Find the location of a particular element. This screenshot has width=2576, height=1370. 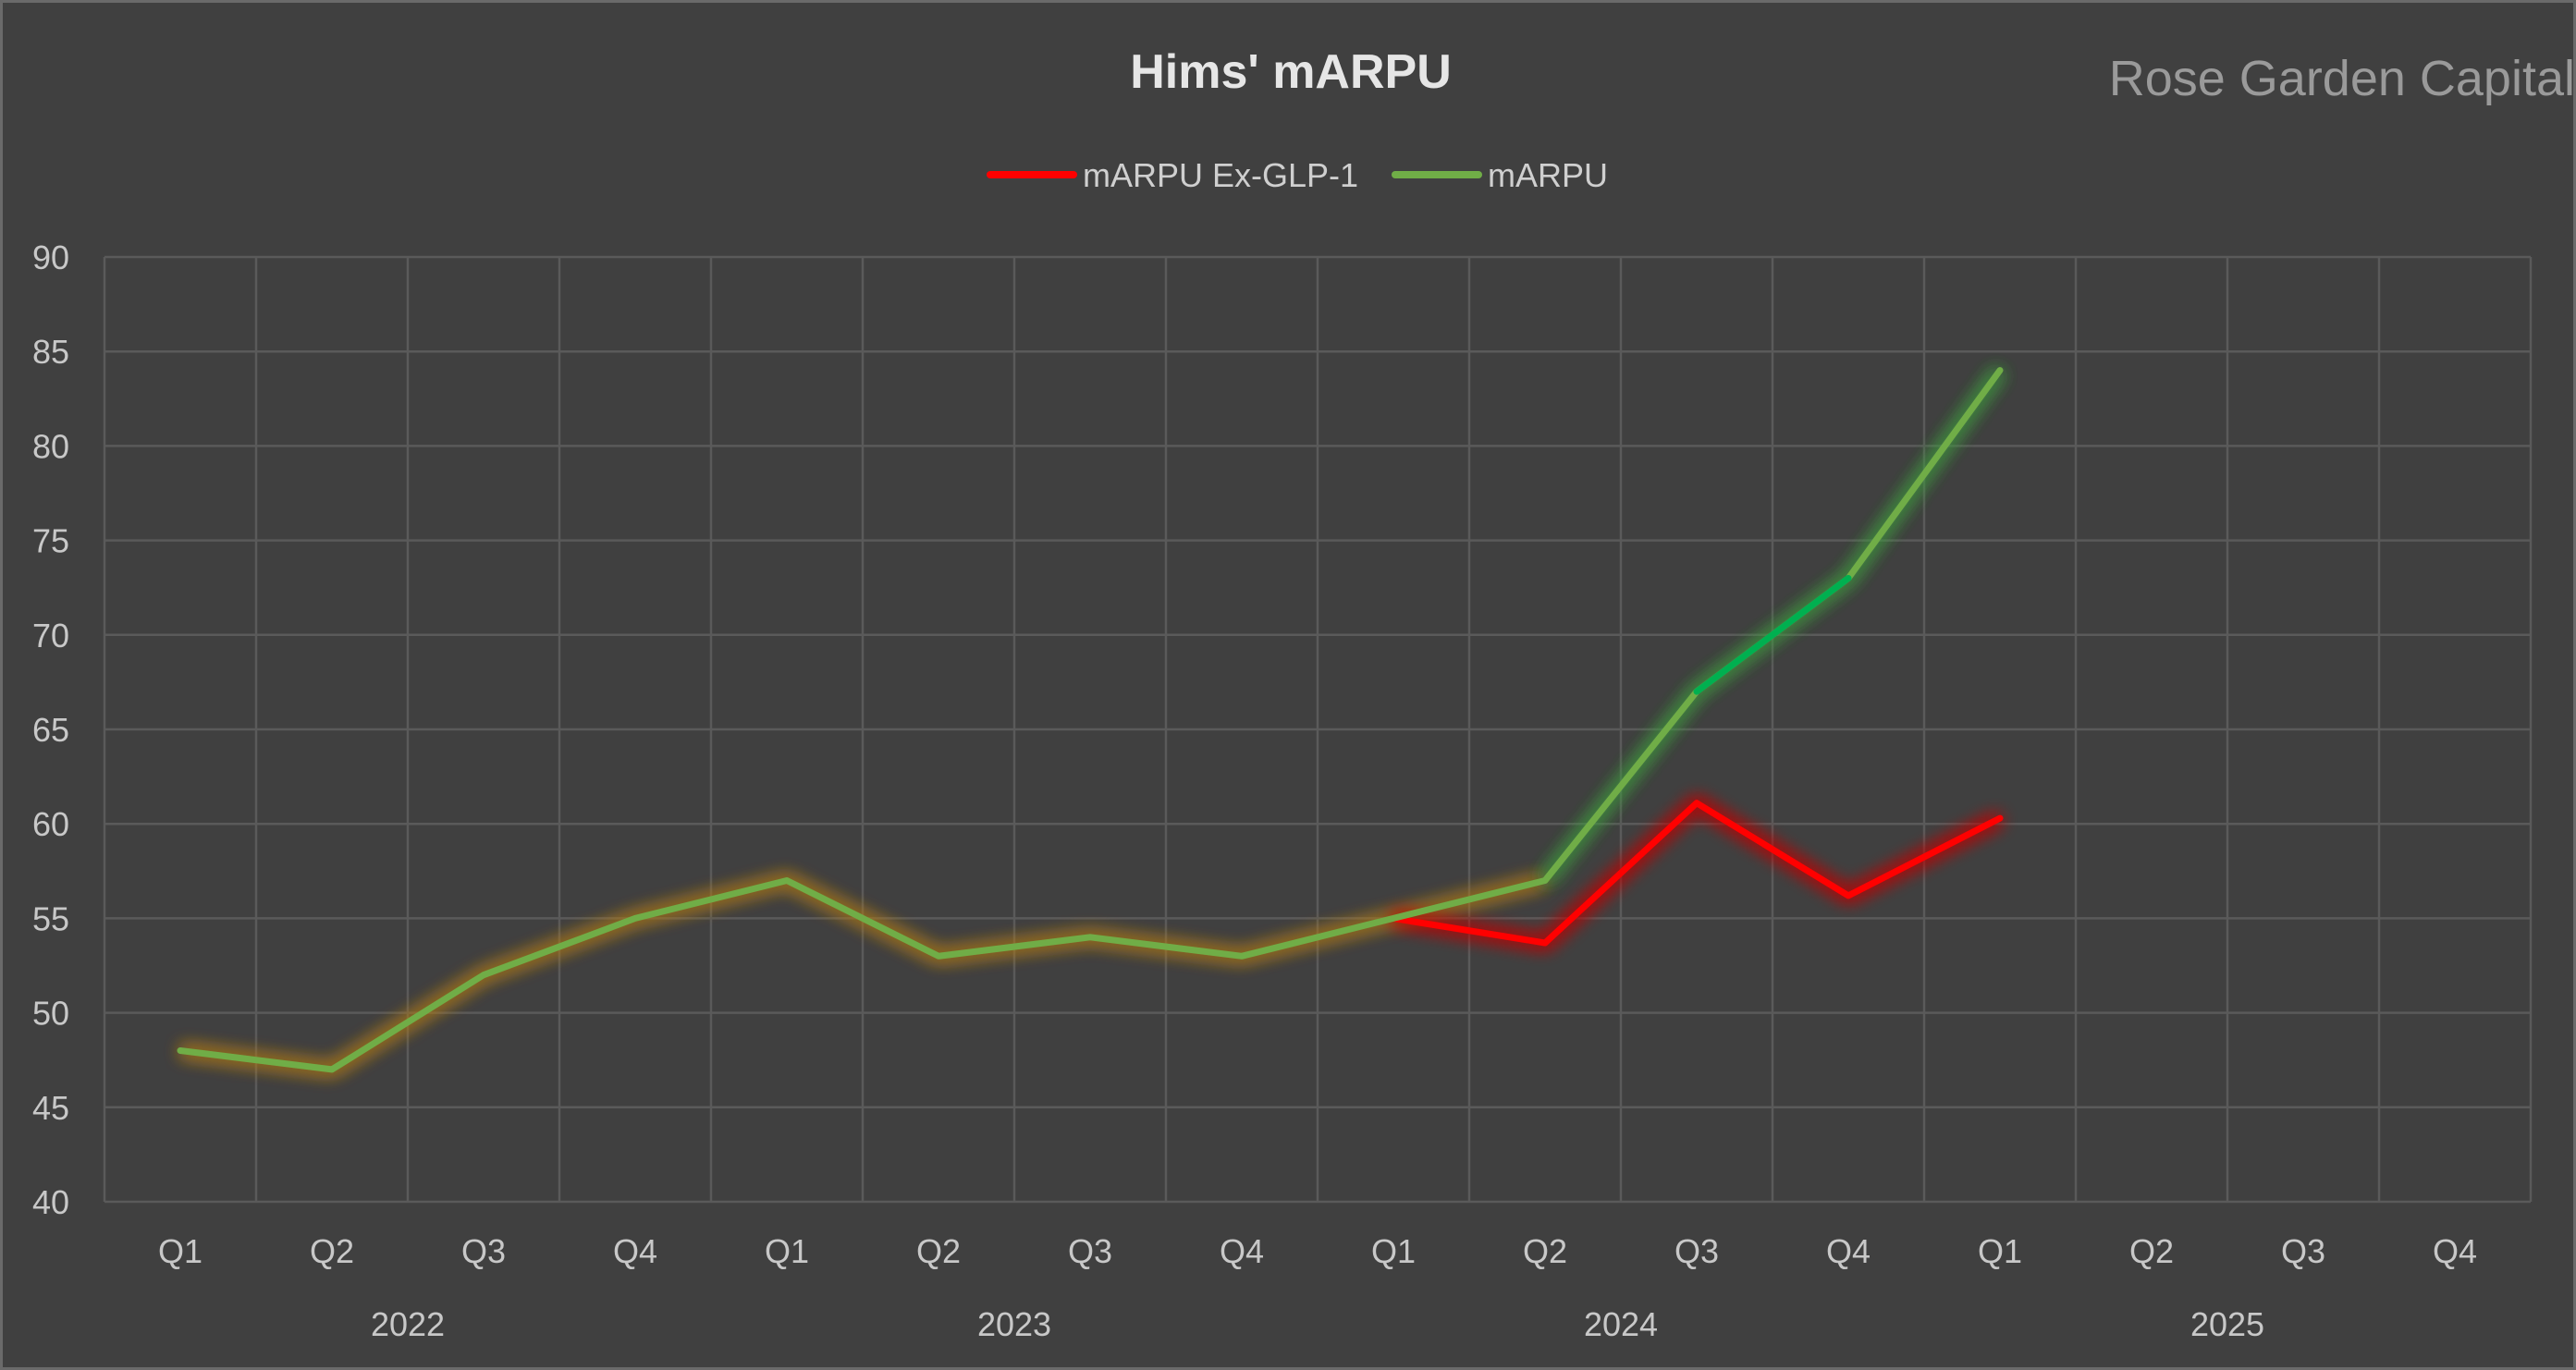

y-tick-label: 90 is located at coordinates (51, 257).